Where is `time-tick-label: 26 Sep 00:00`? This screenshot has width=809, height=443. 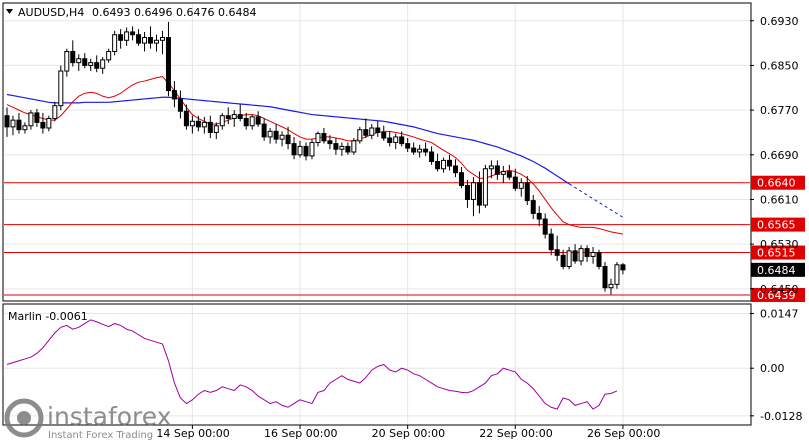 time-tick-label: 26 Sep 00:00 is located at coordinates (623, 433).